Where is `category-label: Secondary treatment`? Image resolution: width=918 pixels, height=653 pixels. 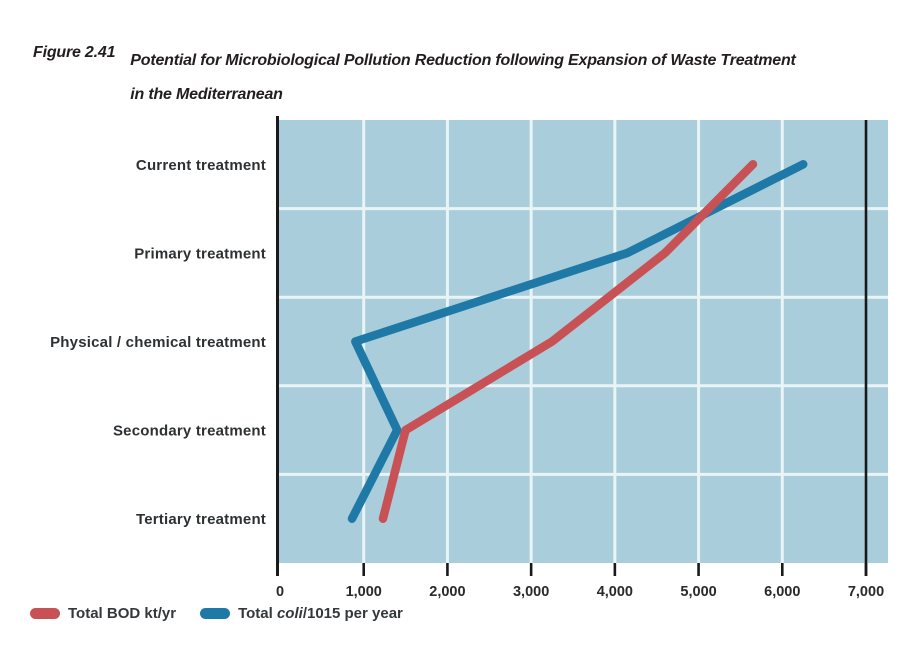 category-label: Secondary treatment is located at coordinates (189, 431).